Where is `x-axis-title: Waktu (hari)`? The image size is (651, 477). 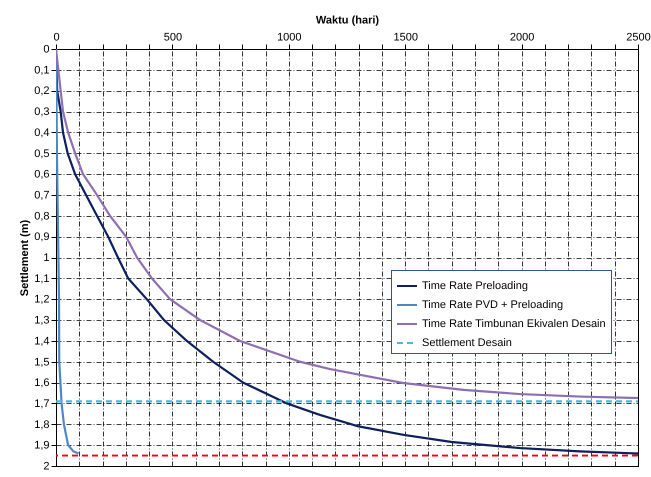
x-axis-title: Waktu (hari) is located at coordinates (348, 20).